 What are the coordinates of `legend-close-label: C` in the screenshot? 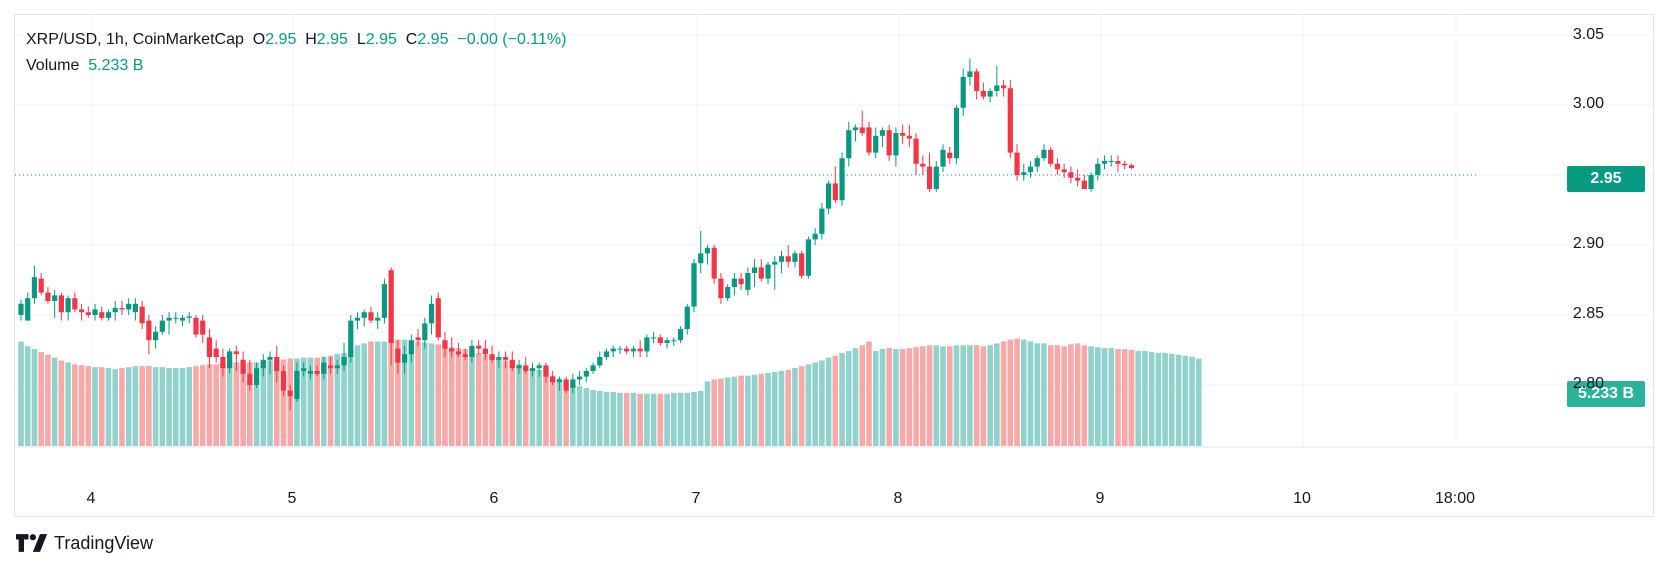 It's located at (411, 39).